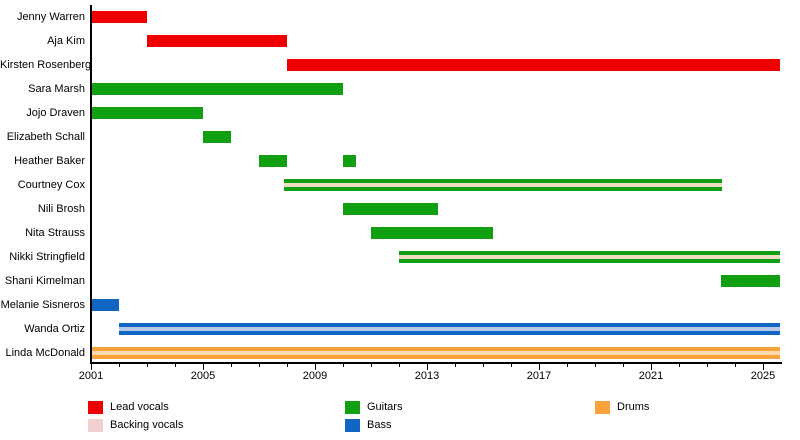 The width and height of the screenshot is (800, 440). What do you see at coordinates (379, 425) in the screenshot?
I see `legend-label: Bass` at bounding box center [379, 425].